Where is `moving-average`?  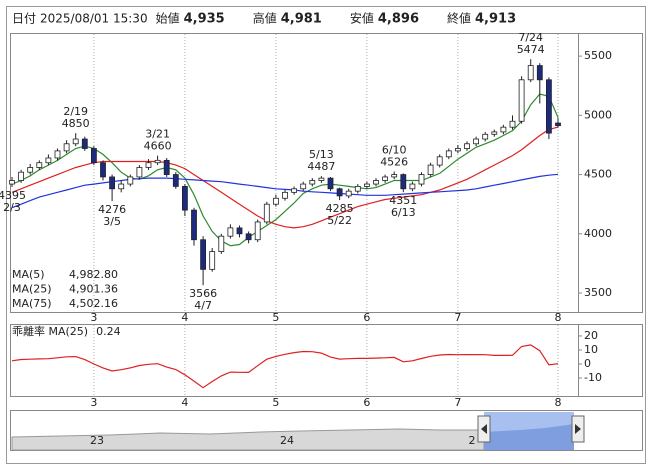 moving-average is located at coordinates (285, 191).